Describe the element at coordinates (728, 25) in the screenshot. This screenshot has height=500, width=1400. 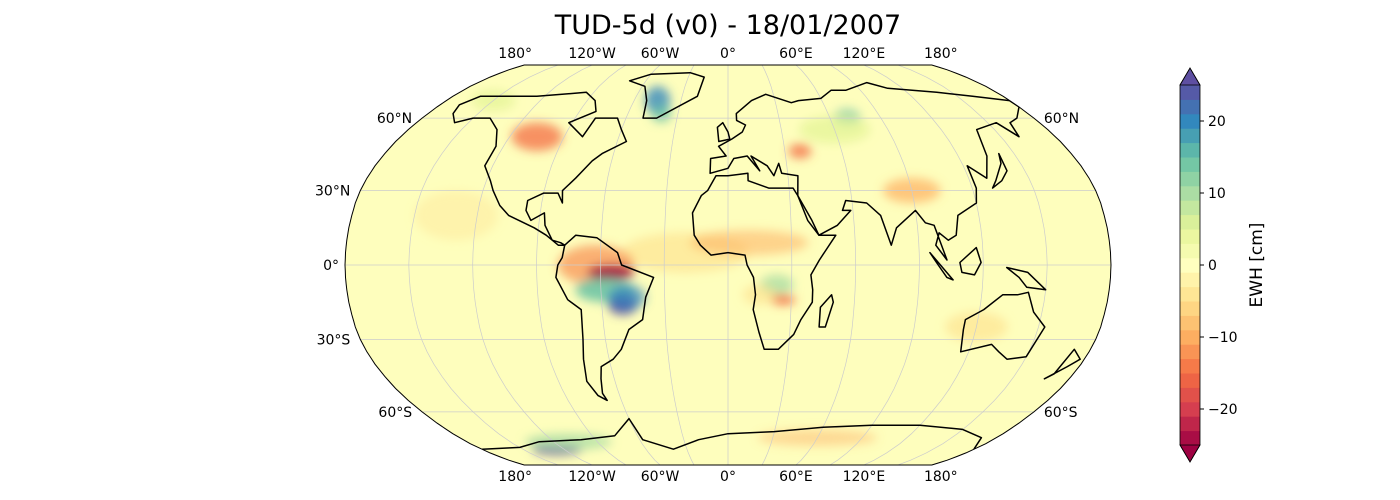
I see `map-title: TUD-5d (v0) - 18/01/2007` at that location.